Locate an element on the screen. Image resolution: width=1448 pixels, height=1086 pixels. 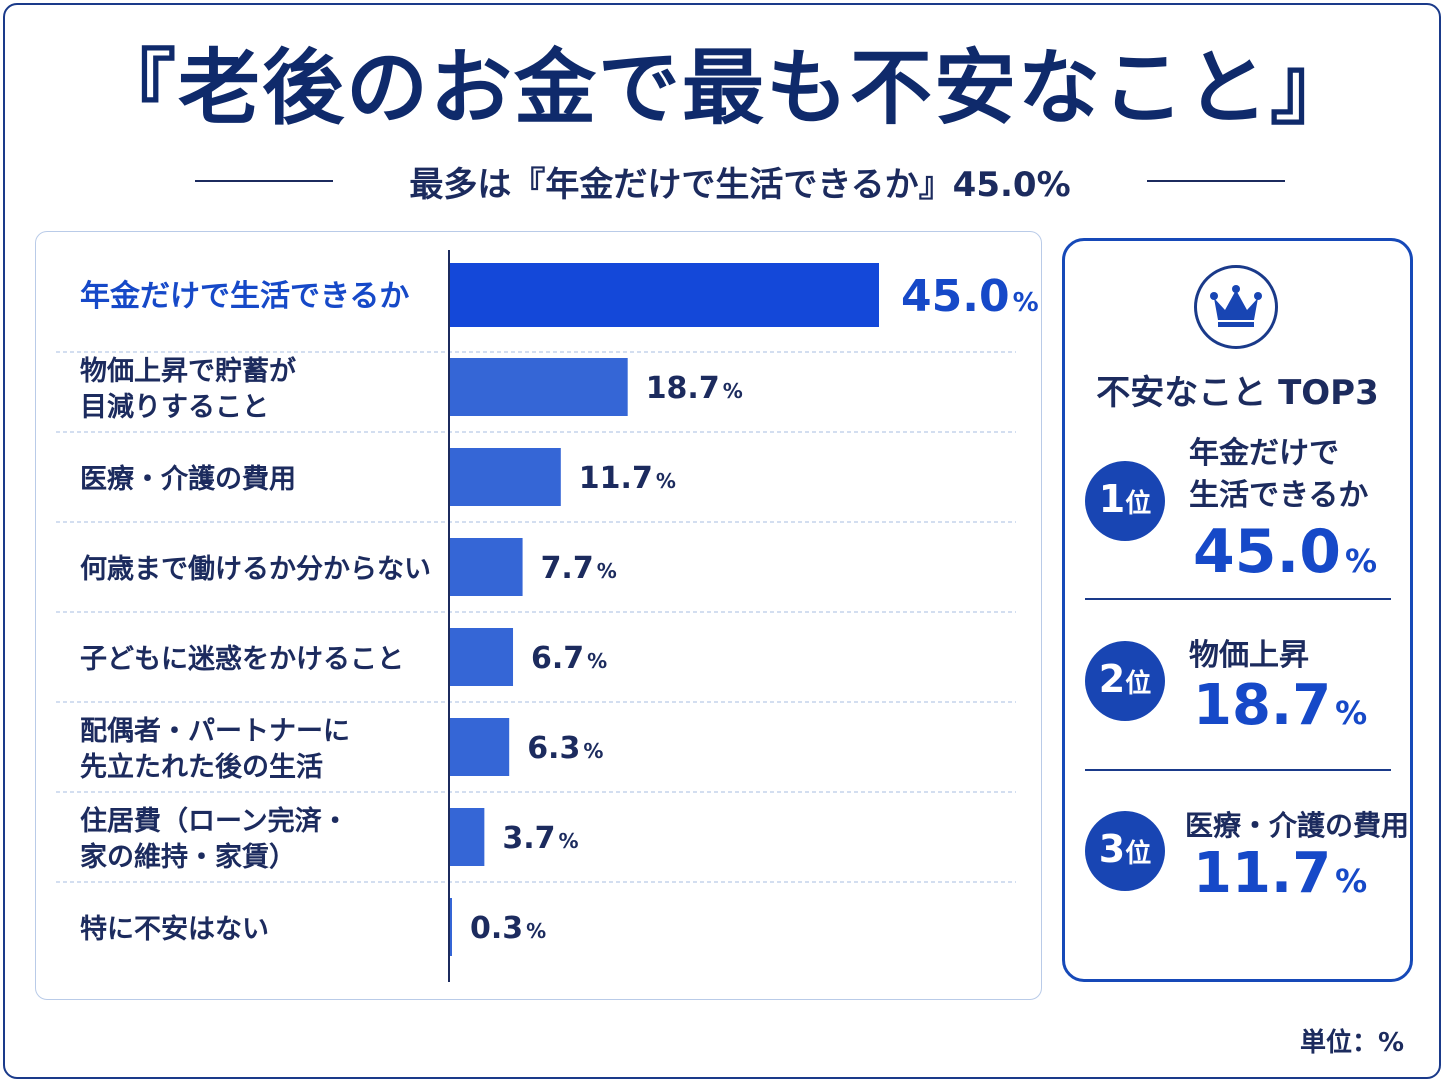
data-label: 6.3% is located at coordinates (565, 748).